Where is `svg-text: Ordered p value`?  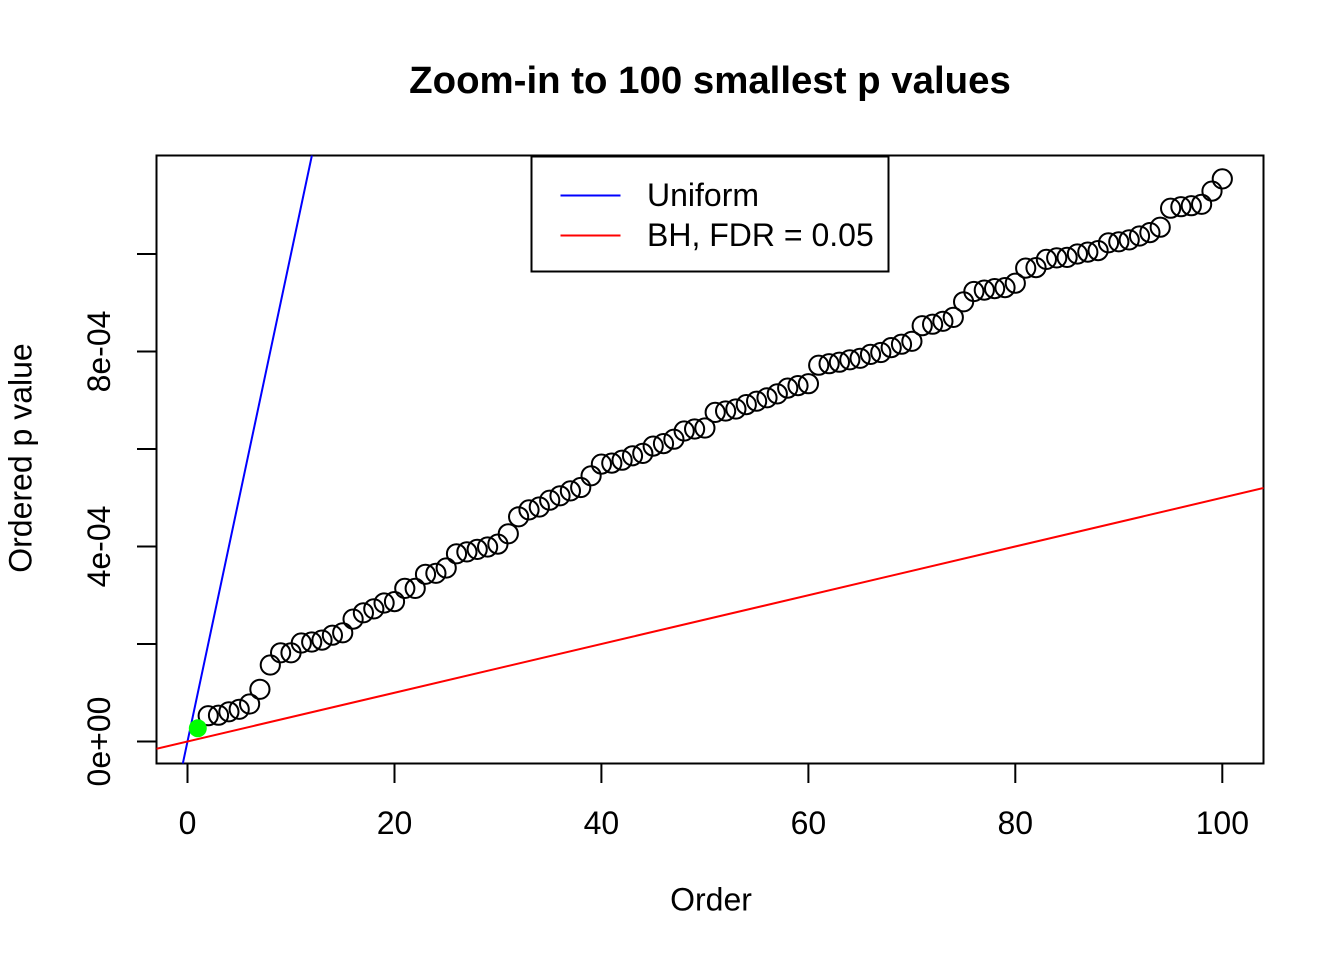
svg-text: Ordered p value is located at coordinates (21, 457).